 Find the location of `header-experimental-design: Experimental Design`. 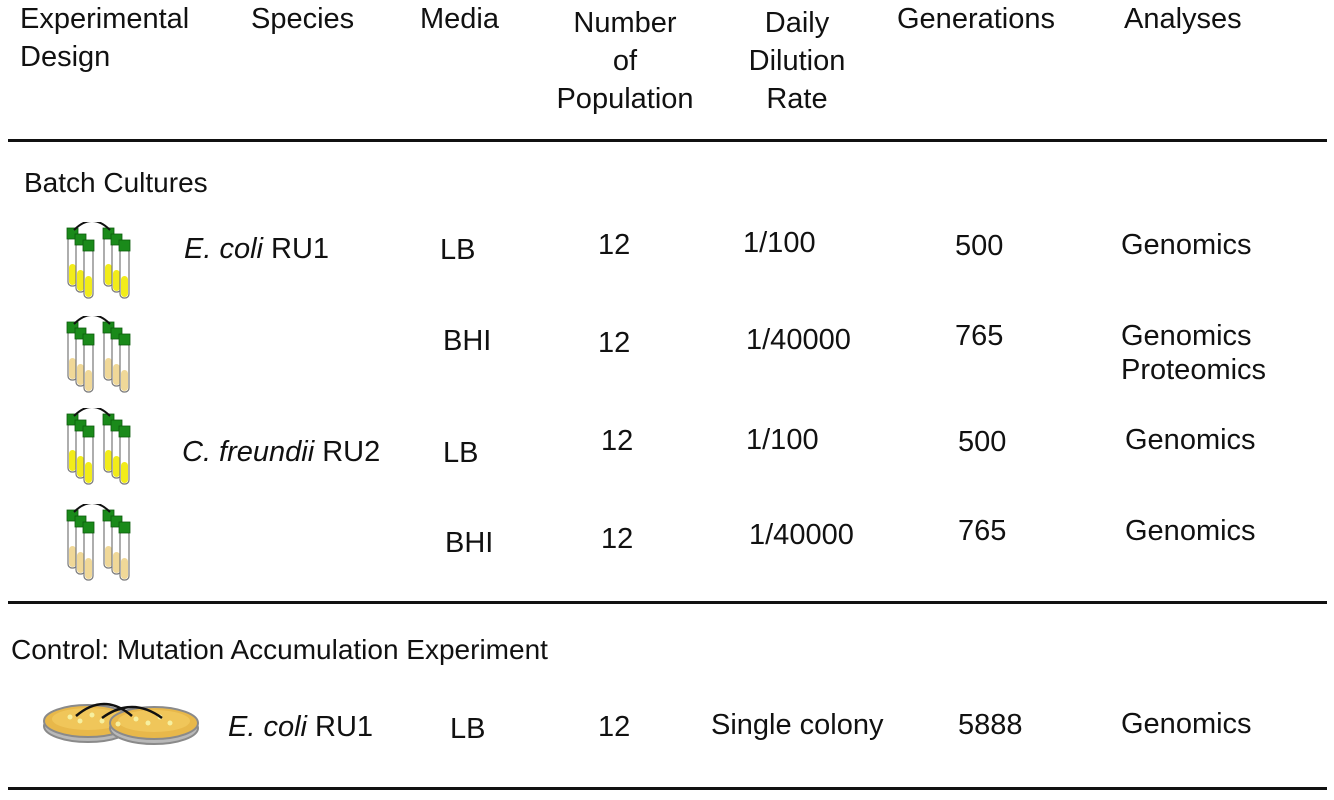

header-experimental-design: Experimental Design is located at coordinates (105, 38).